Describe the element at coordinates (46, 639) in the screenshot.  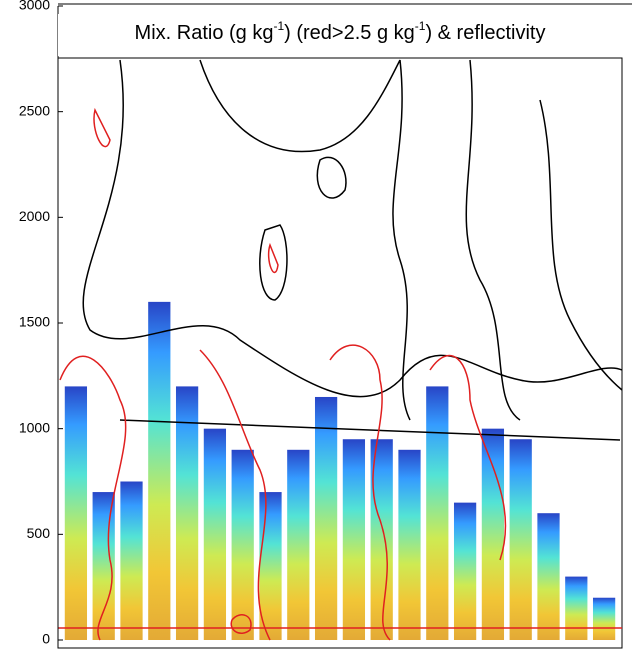
I see `y-tick-label: 0` at that location.